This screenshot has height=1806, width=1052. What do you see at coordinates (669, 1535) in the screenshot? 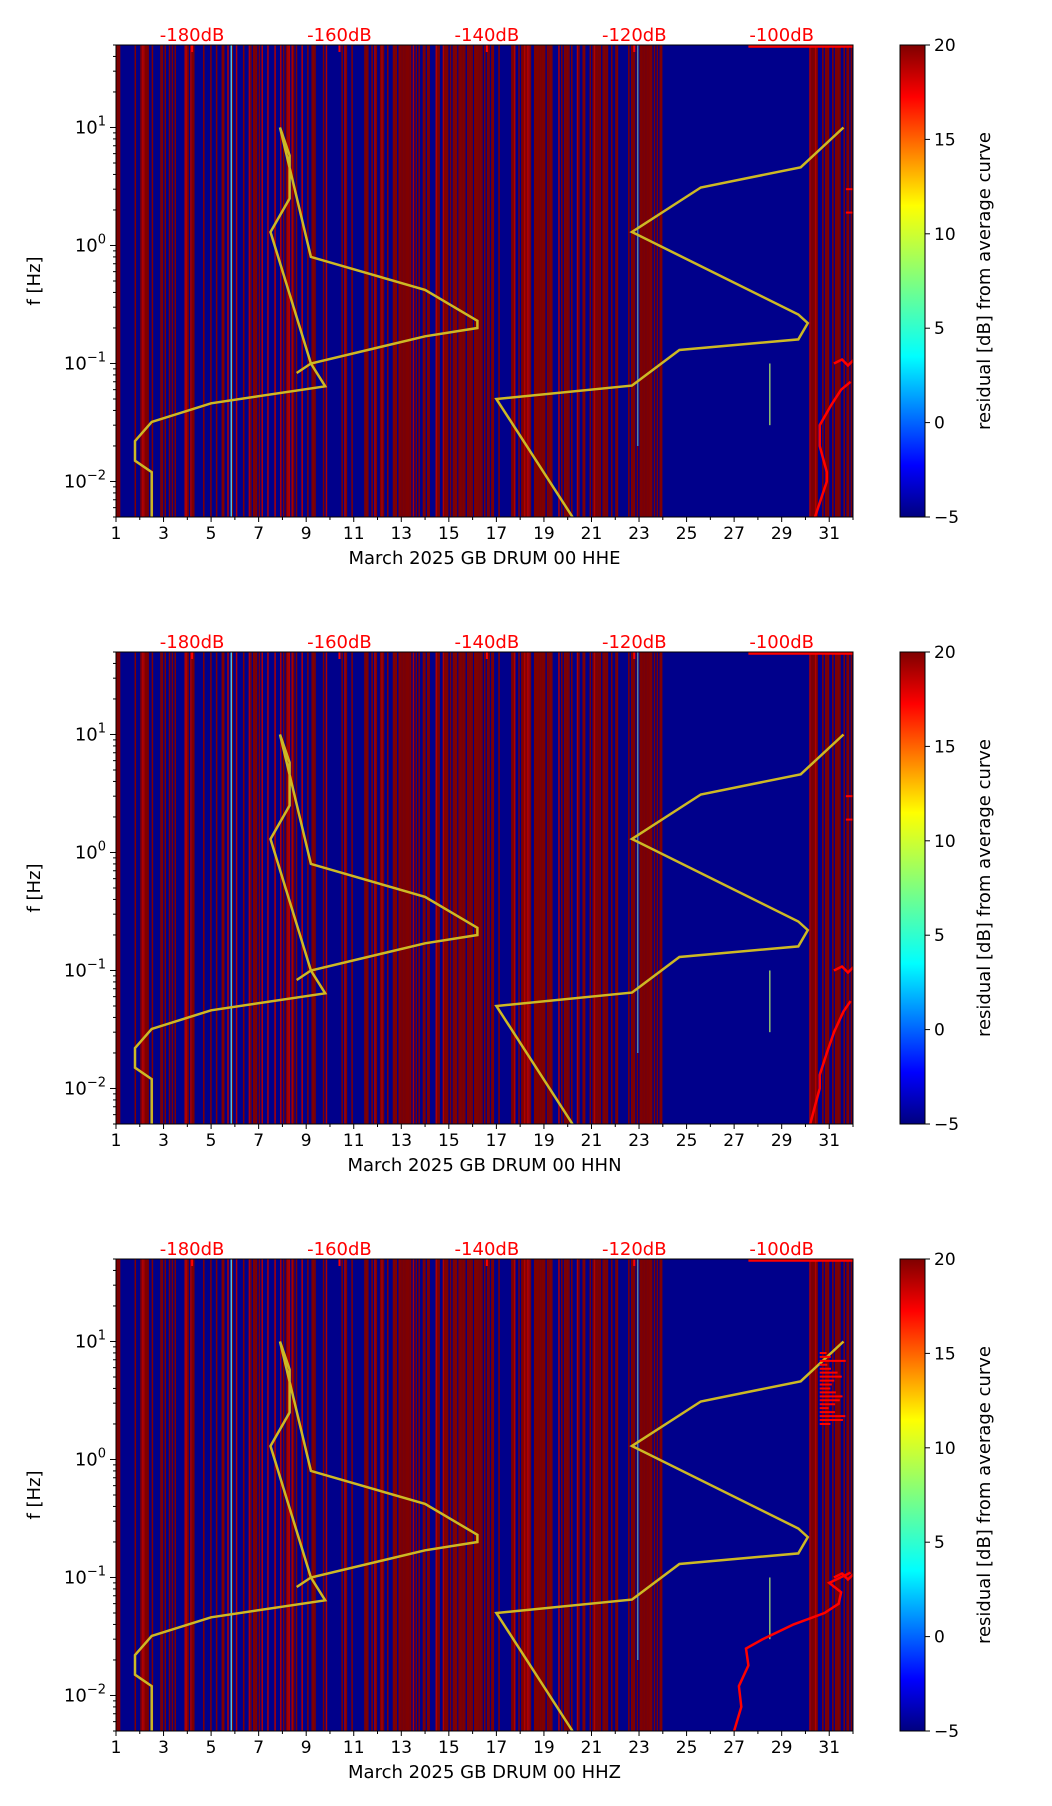
I see `high-noise-model-line` at bounding box center [669, 1535].